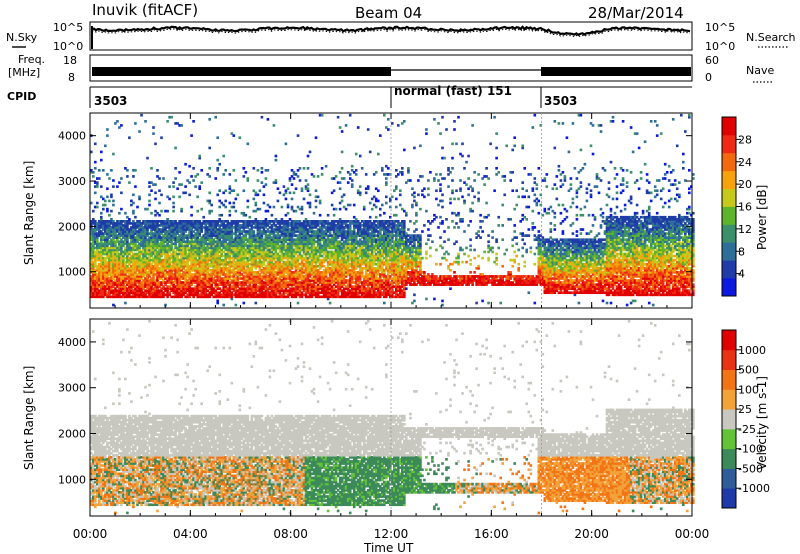 The height and width of the screenshot is (554, 800). I want to click on noise-panel-frame, so click(391, 36).